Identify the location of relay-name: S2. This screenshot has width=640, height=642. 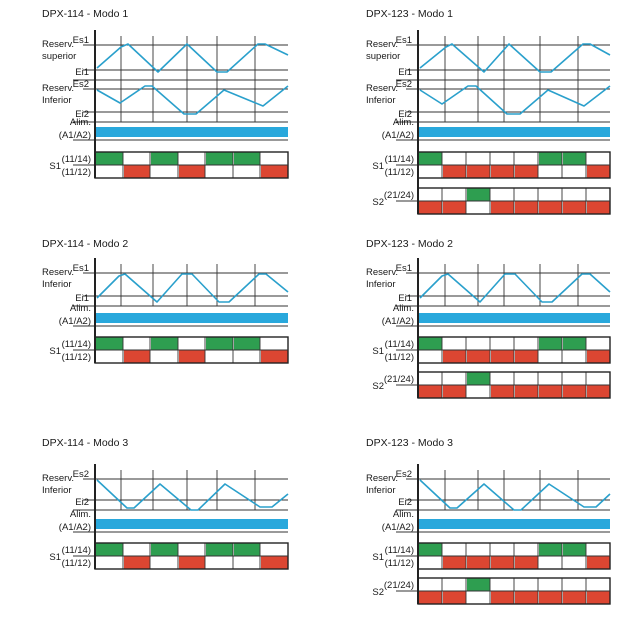
(378, 386).